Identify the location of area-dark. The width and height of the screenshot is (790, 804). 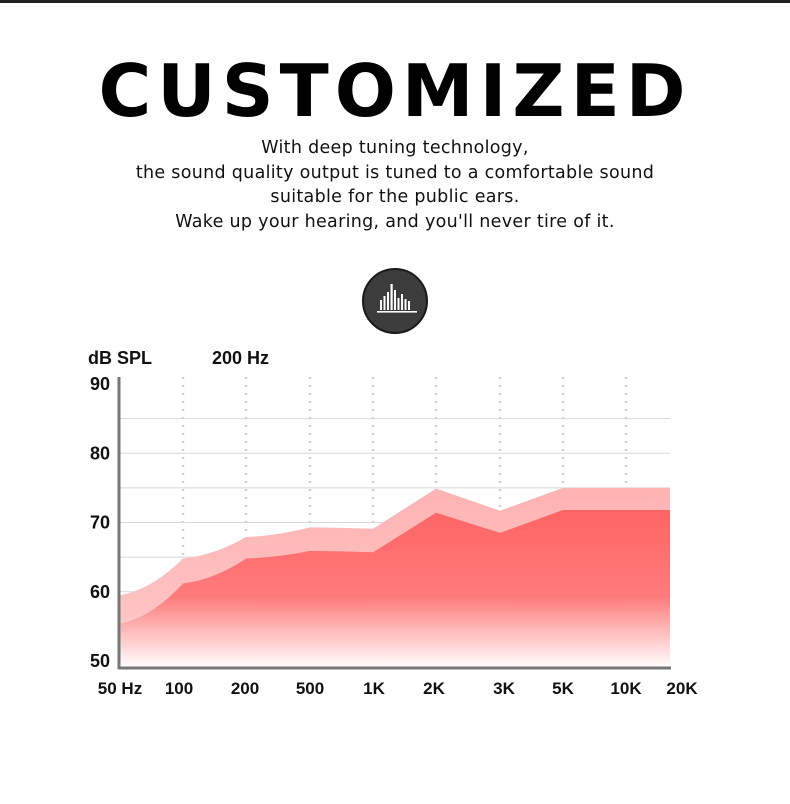
(395, 589).